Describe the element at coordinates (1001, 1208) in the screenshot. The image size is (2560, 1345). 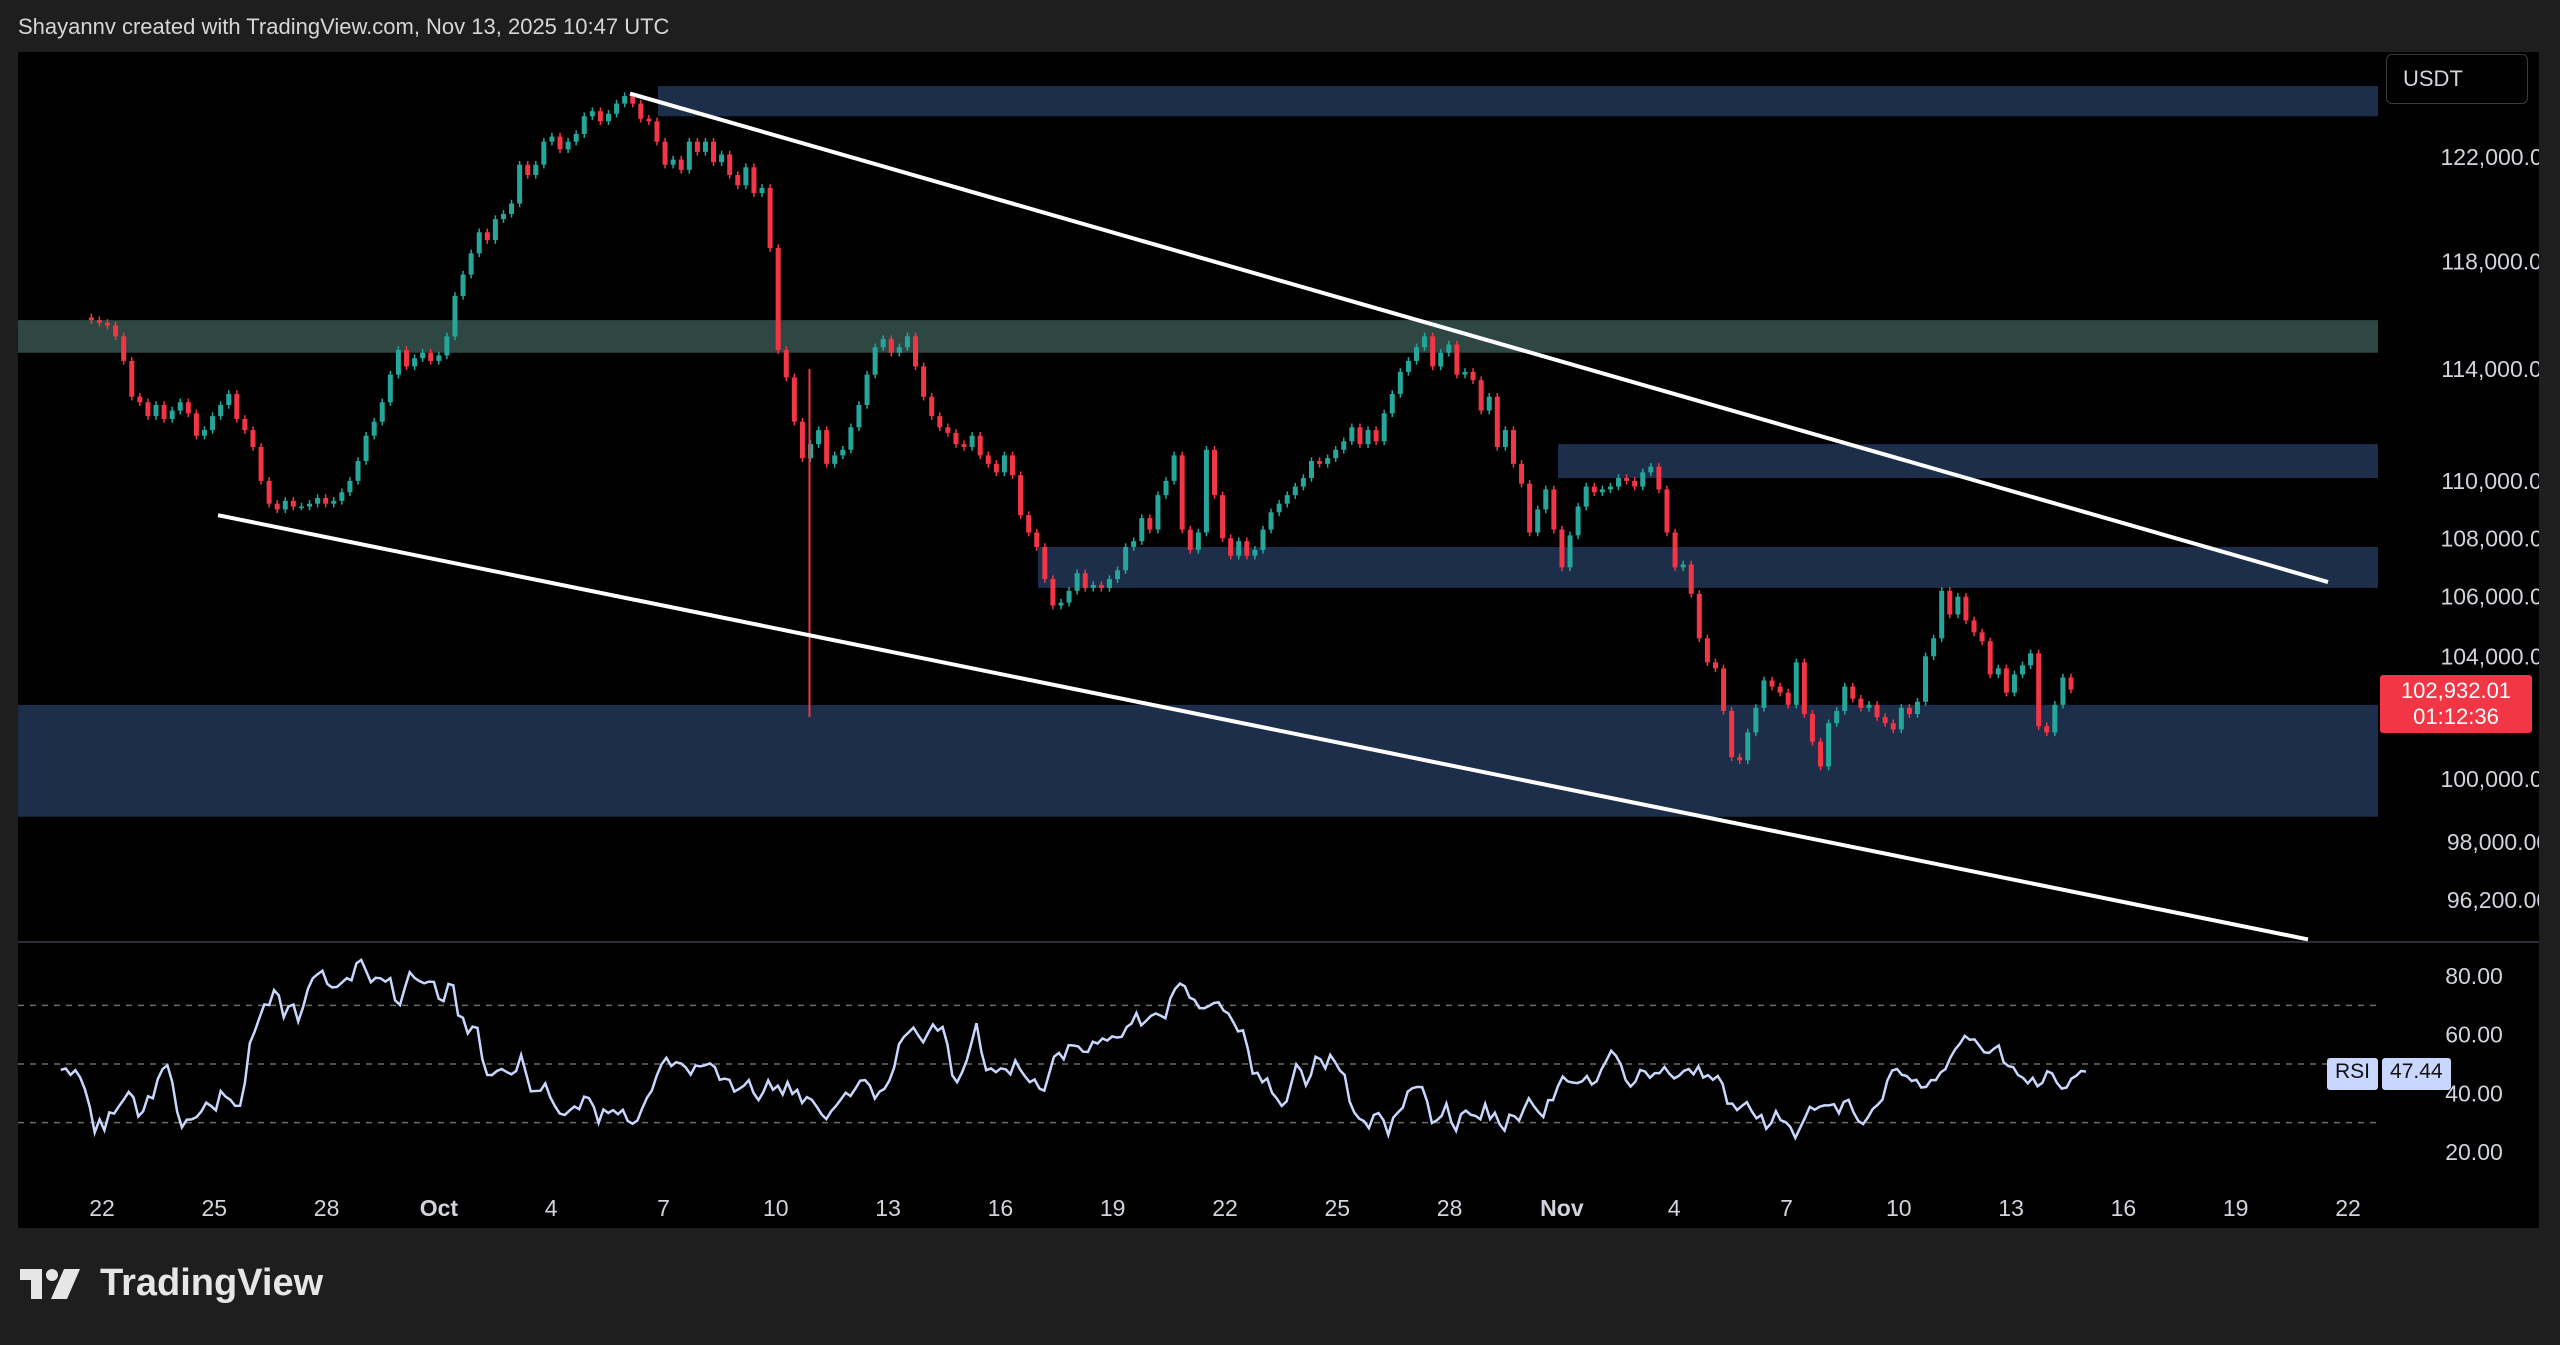
I see `time-tick-label: 16` at that location.